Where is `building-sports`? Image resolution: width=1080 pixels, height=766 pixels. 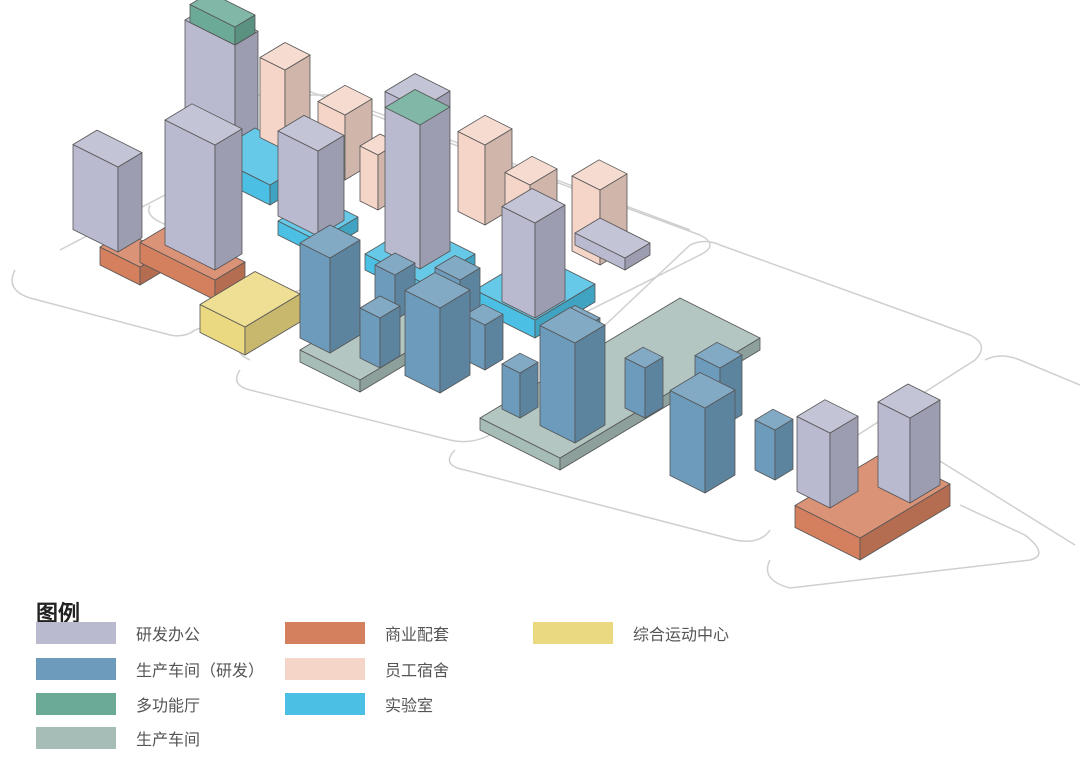
building-sports is located at coordinates (250, 313).